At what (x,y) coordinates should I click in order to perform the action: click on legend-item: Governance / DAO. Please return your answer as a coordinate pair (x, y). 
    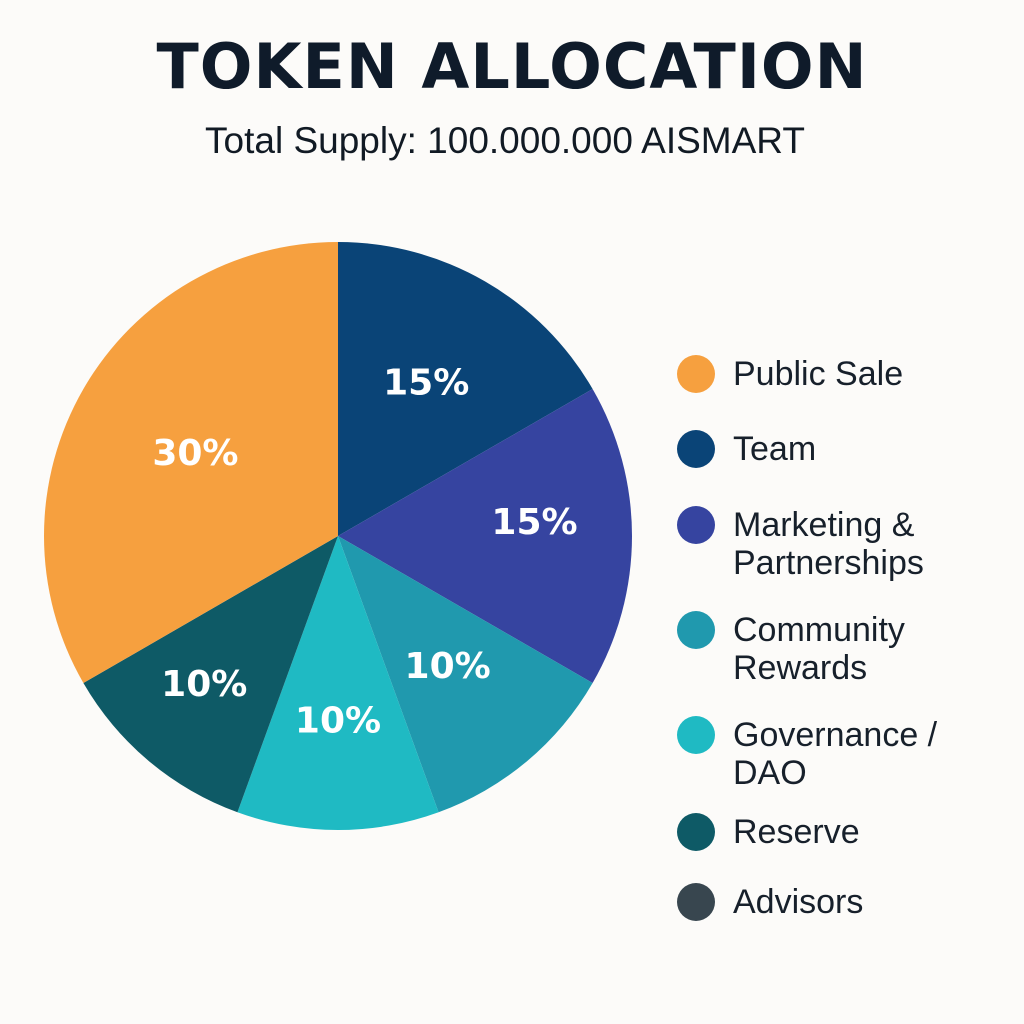
    Looking at the image, I should click on (847, 754).